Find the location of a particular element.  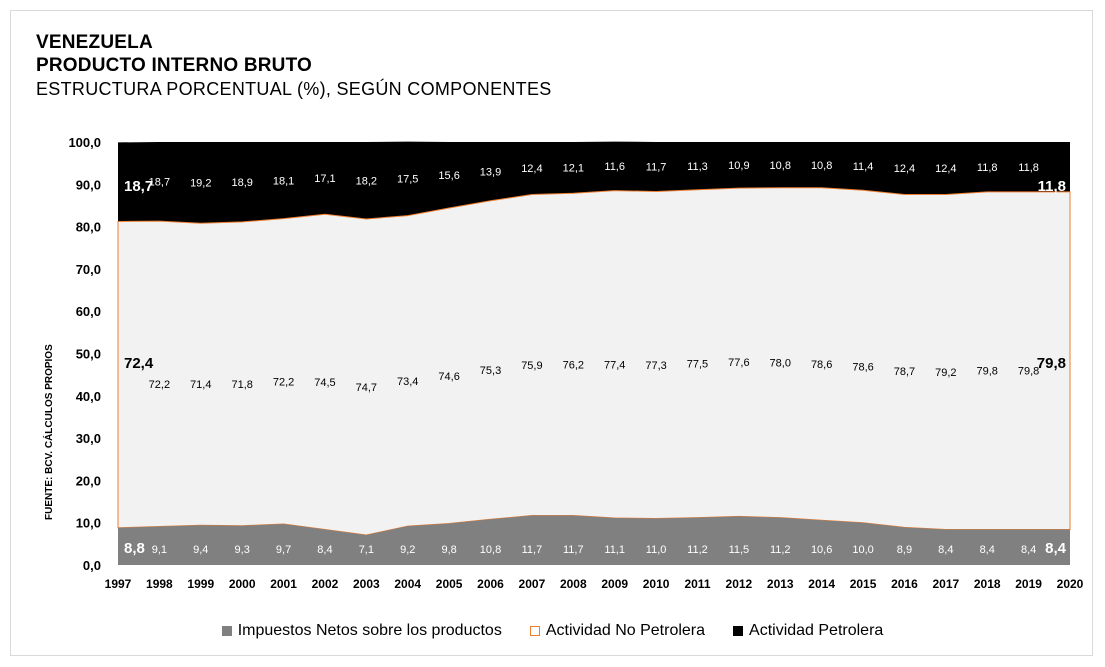

legend-label-impuestos: Impuestos Netos sobre los productos is located at coordinates (369, 630).